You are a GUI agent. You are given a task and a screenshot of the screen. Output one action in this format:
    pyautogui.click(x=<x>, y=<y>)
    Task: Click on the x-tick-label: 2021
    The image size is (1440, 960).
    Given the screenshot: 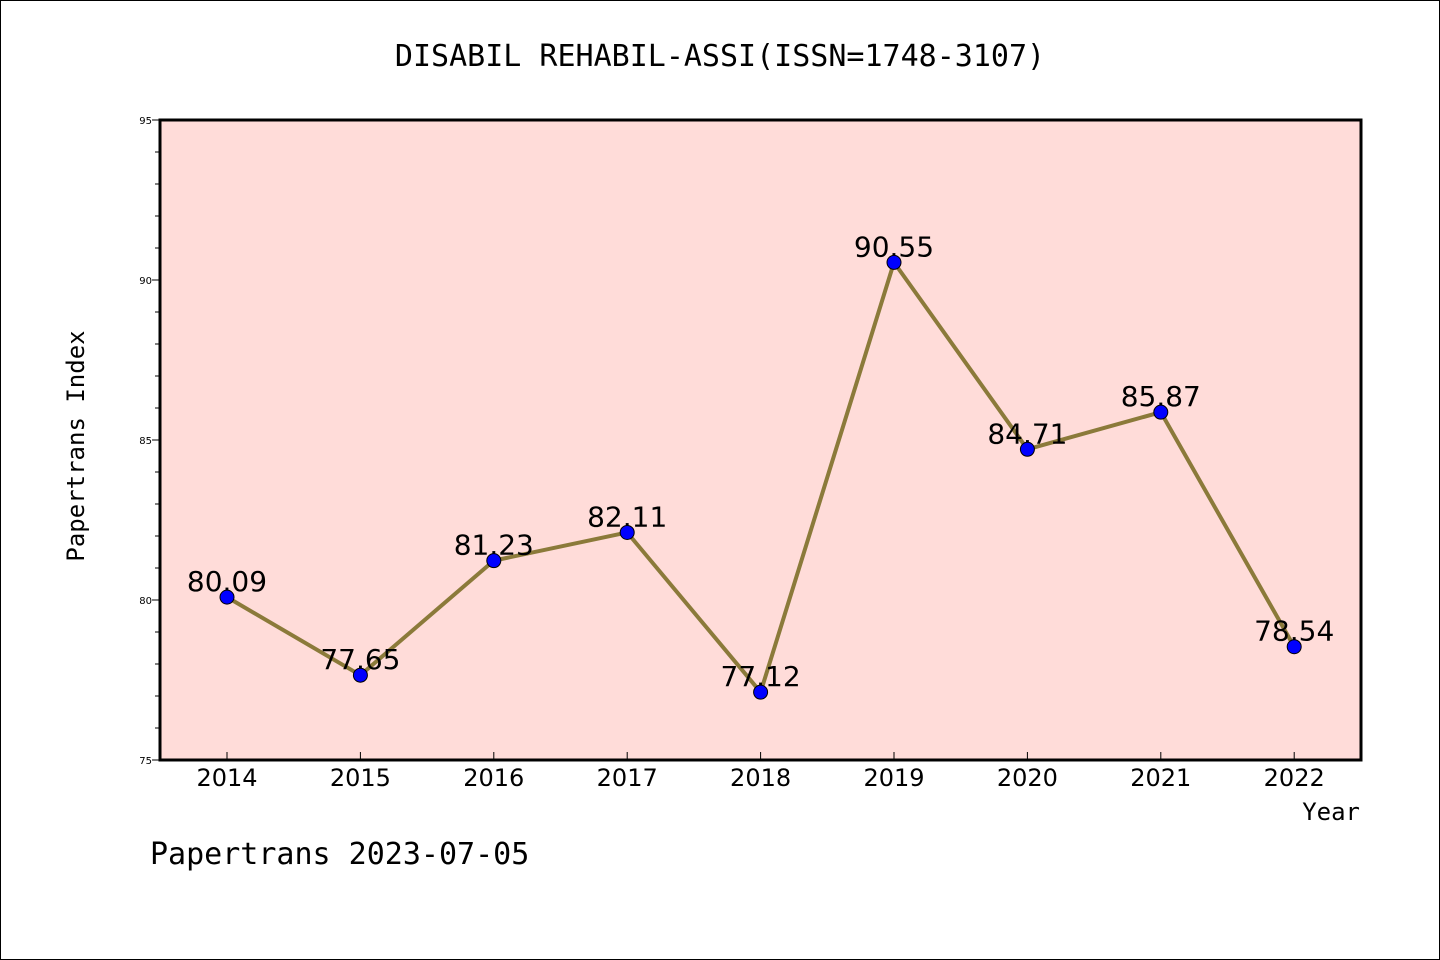 What is the action you would take?
    pyautogui.click(x=1160, y=778)
    